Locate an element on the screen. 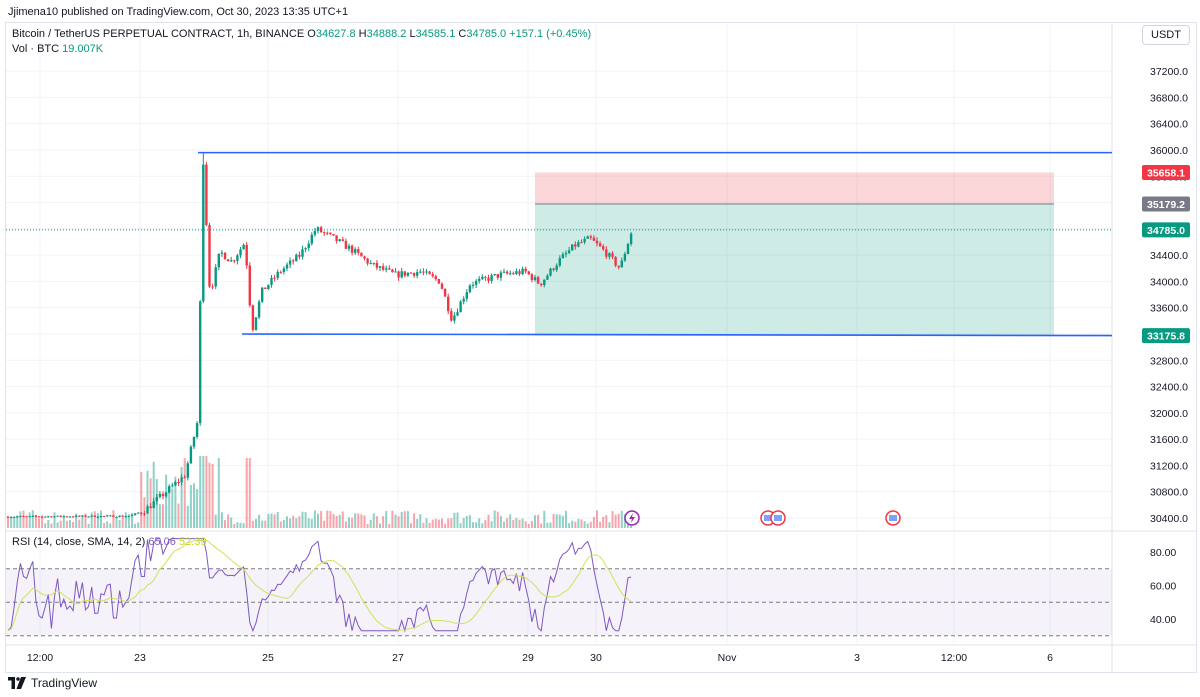 The height and width of the screenshot is (697, 1200). y-axis-tick: 33600.0 is located at coordinates (1169, 309).